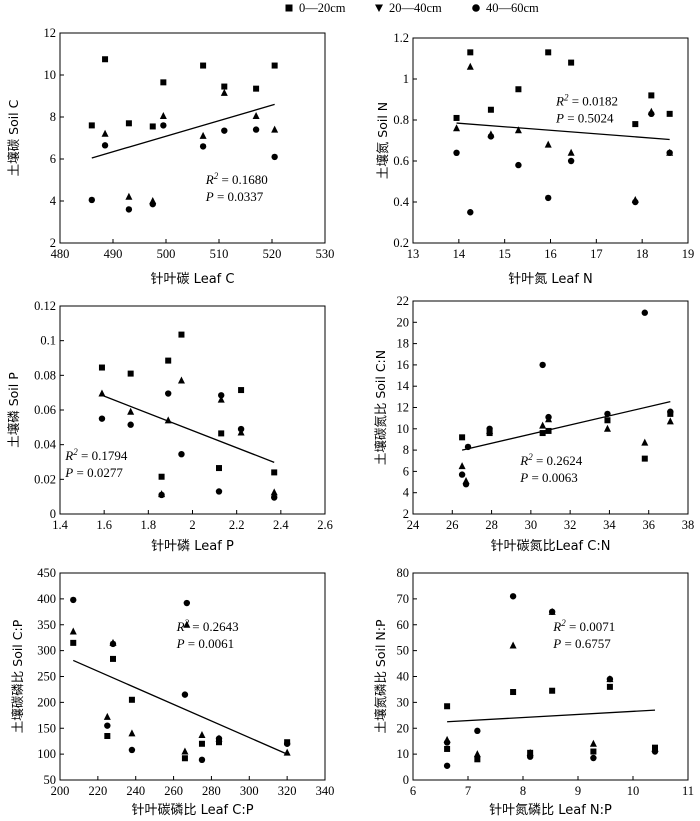 This screenshot has width=700, height=821. Describe the element at coordinates (45, 306) in the screenshot. I see `y-tick-label: 0.12` at that location.